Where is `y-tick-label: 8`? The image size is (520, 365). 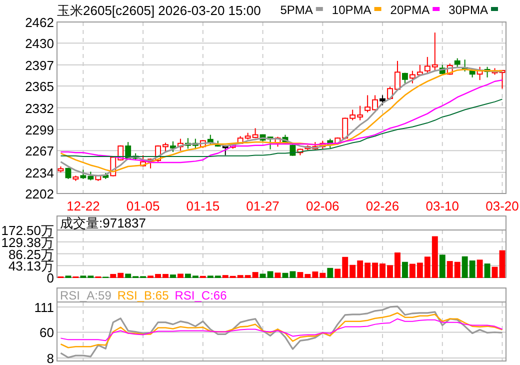
y-tick-label: 8 is located at coordinates (50, 358).